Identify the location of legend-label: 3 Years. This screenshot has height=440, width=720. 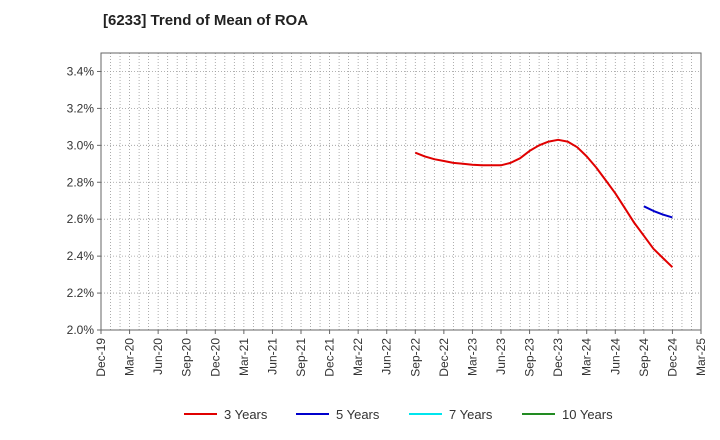
(246, 414).